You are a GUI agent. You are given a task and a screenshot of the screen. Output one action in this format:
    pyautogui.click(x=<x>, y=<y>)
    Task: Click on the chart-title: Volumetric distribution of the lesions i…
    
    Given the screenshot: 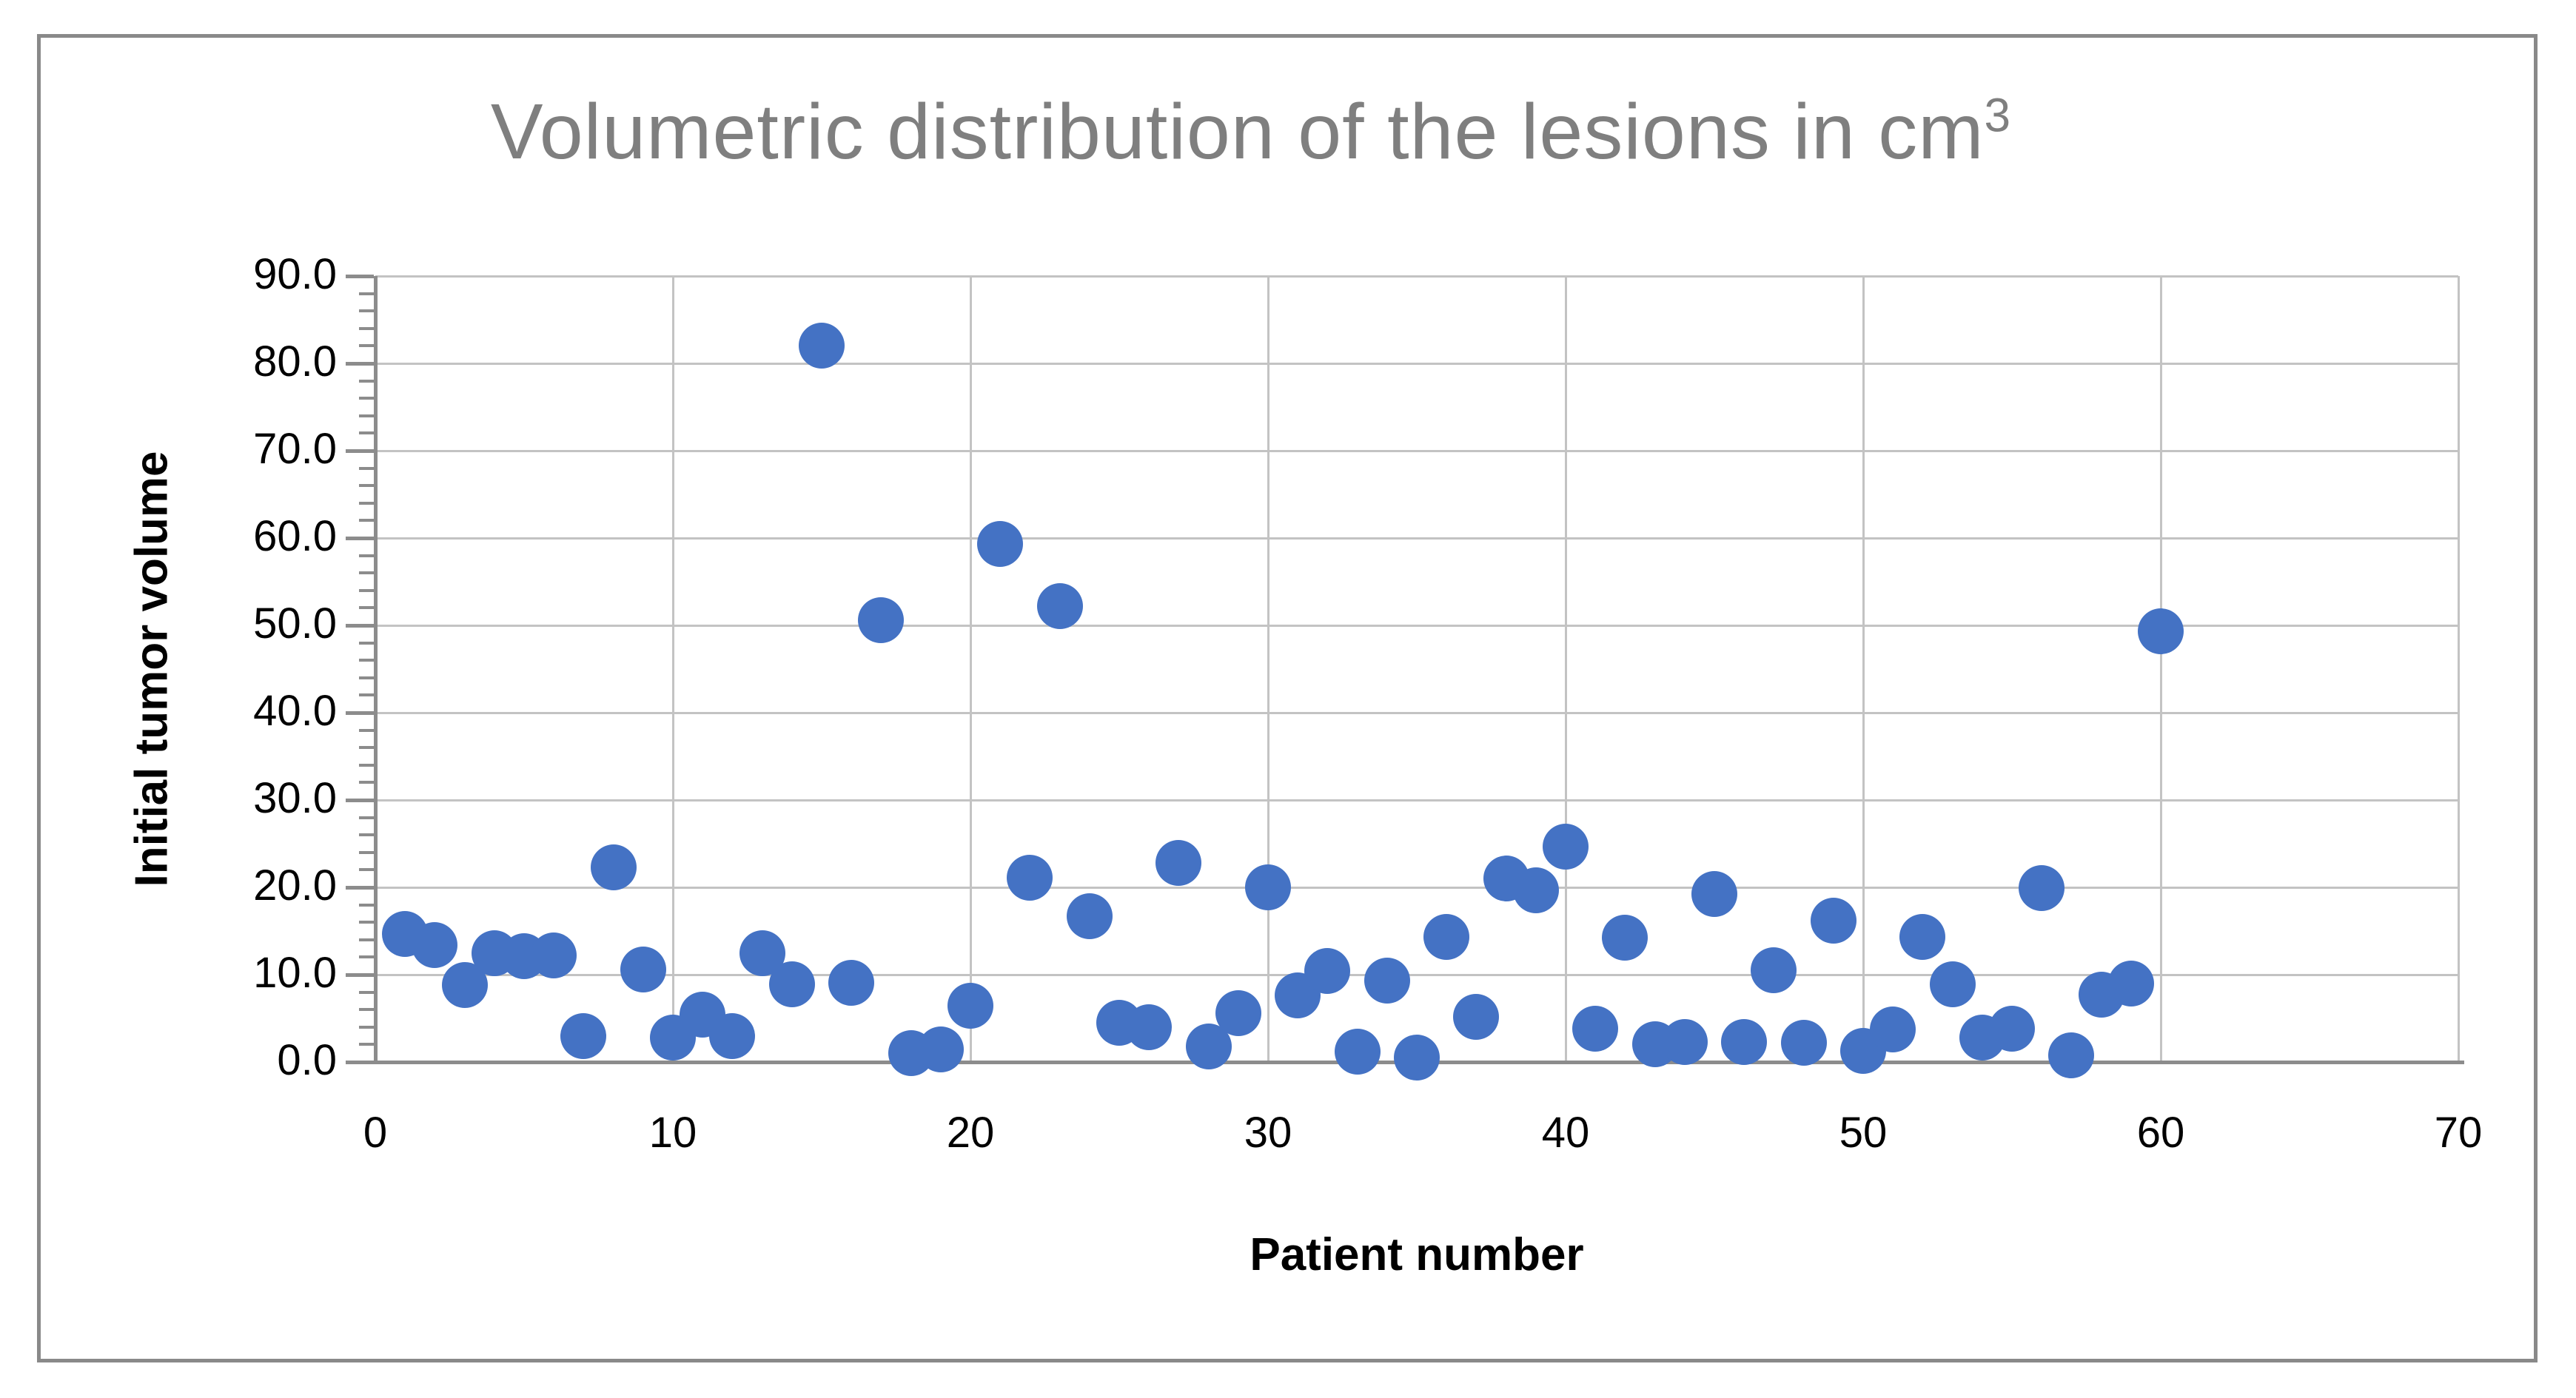 What is the action you would take?
    pyautogui.click(x=1251, y=132)
    